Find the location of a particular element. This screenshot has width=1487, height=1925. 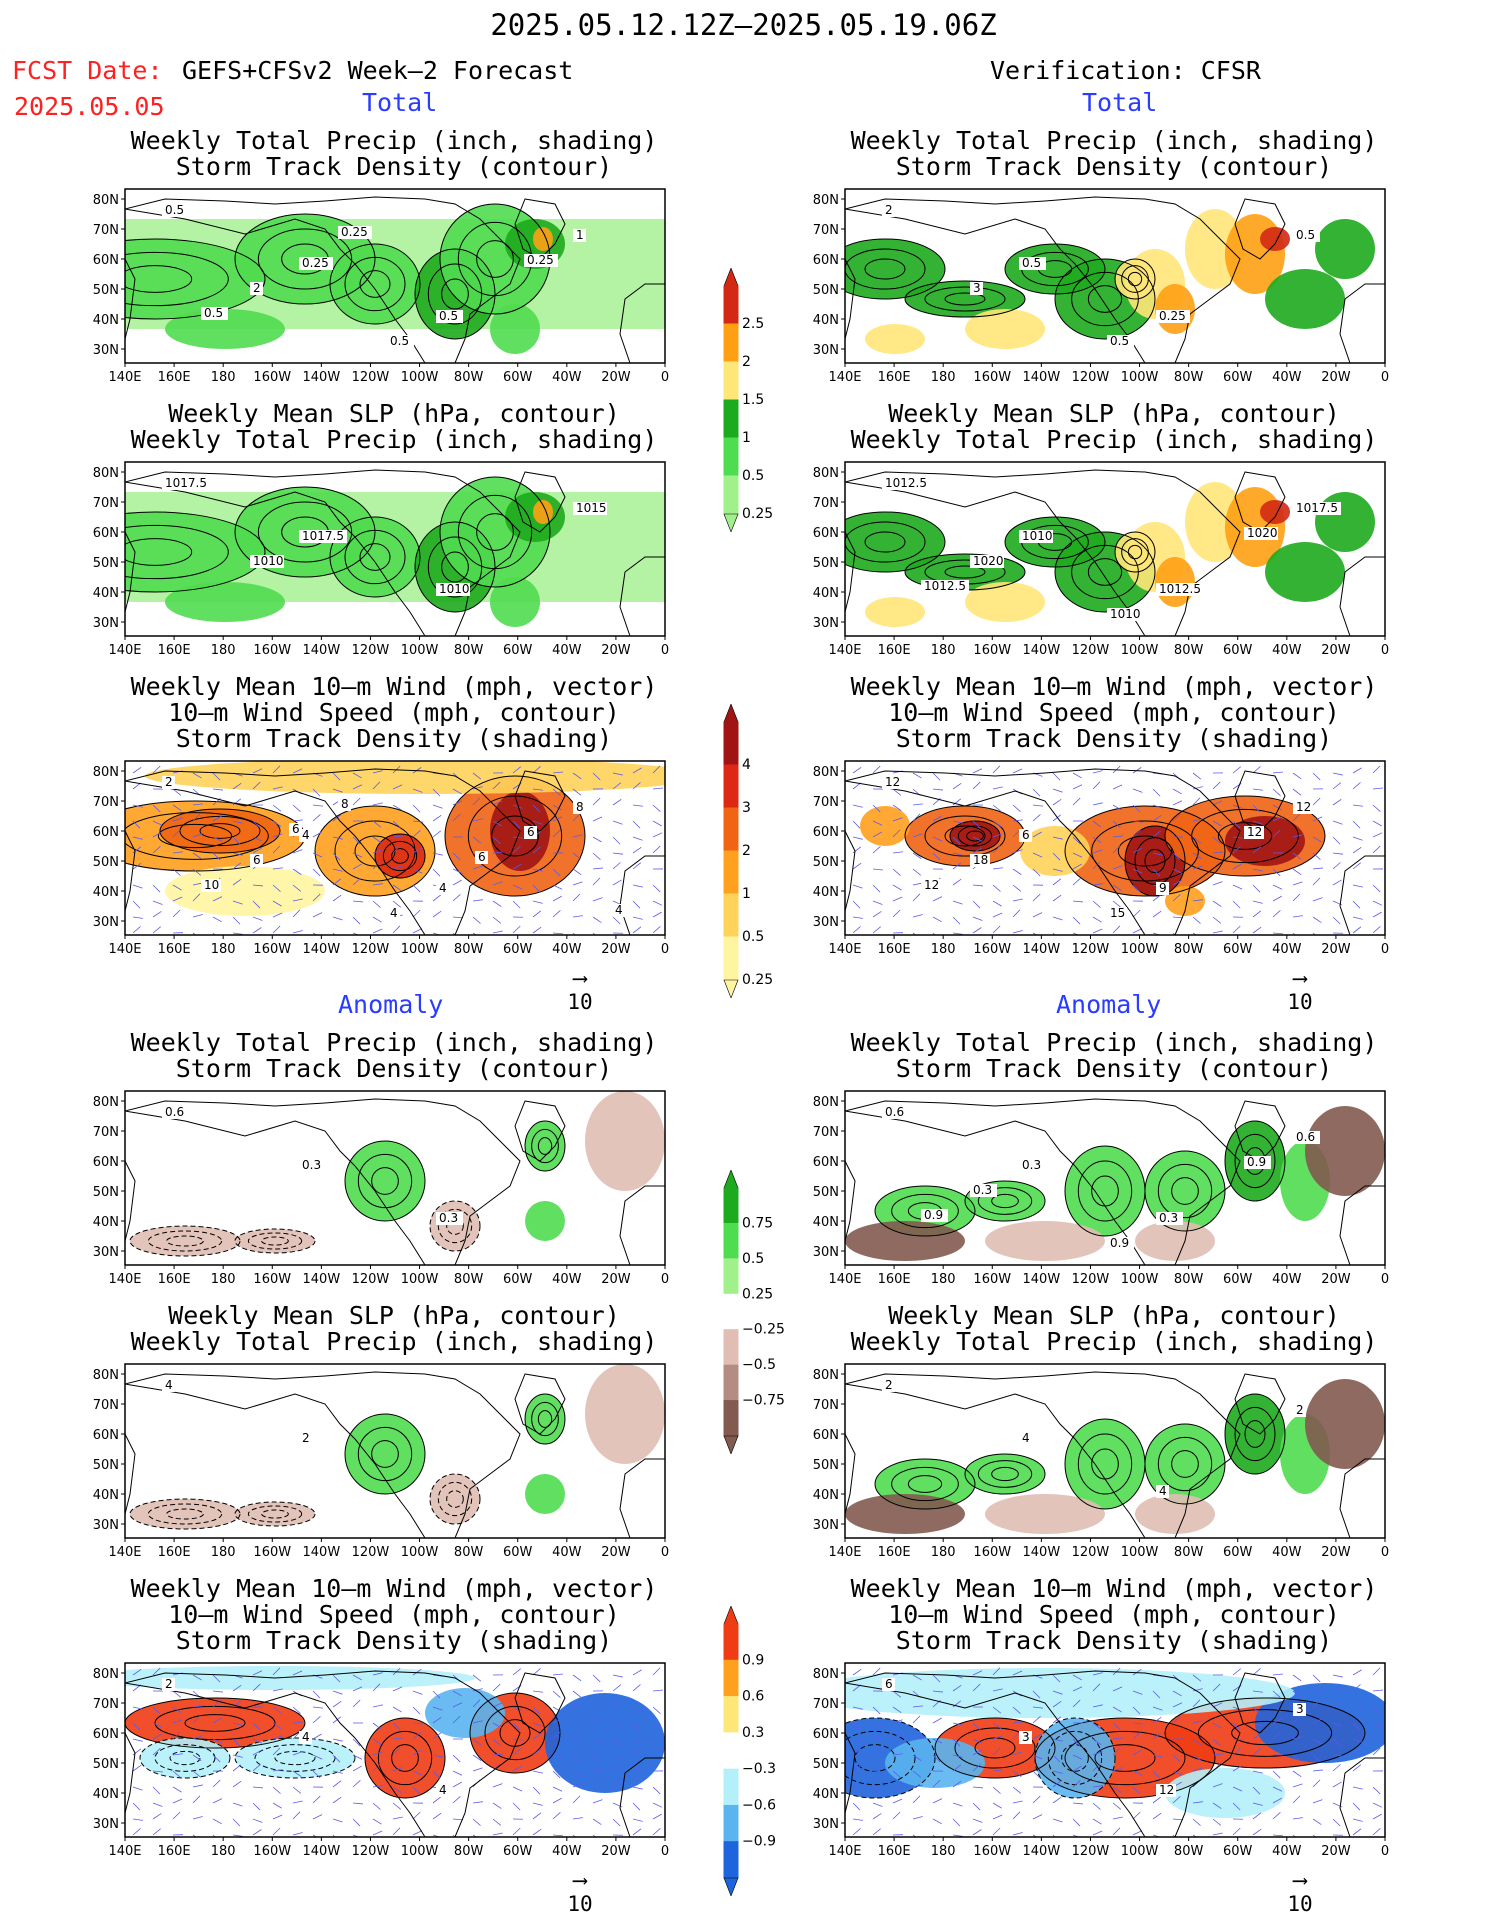

contour-label: 10 is located at coordinates (211, 885).